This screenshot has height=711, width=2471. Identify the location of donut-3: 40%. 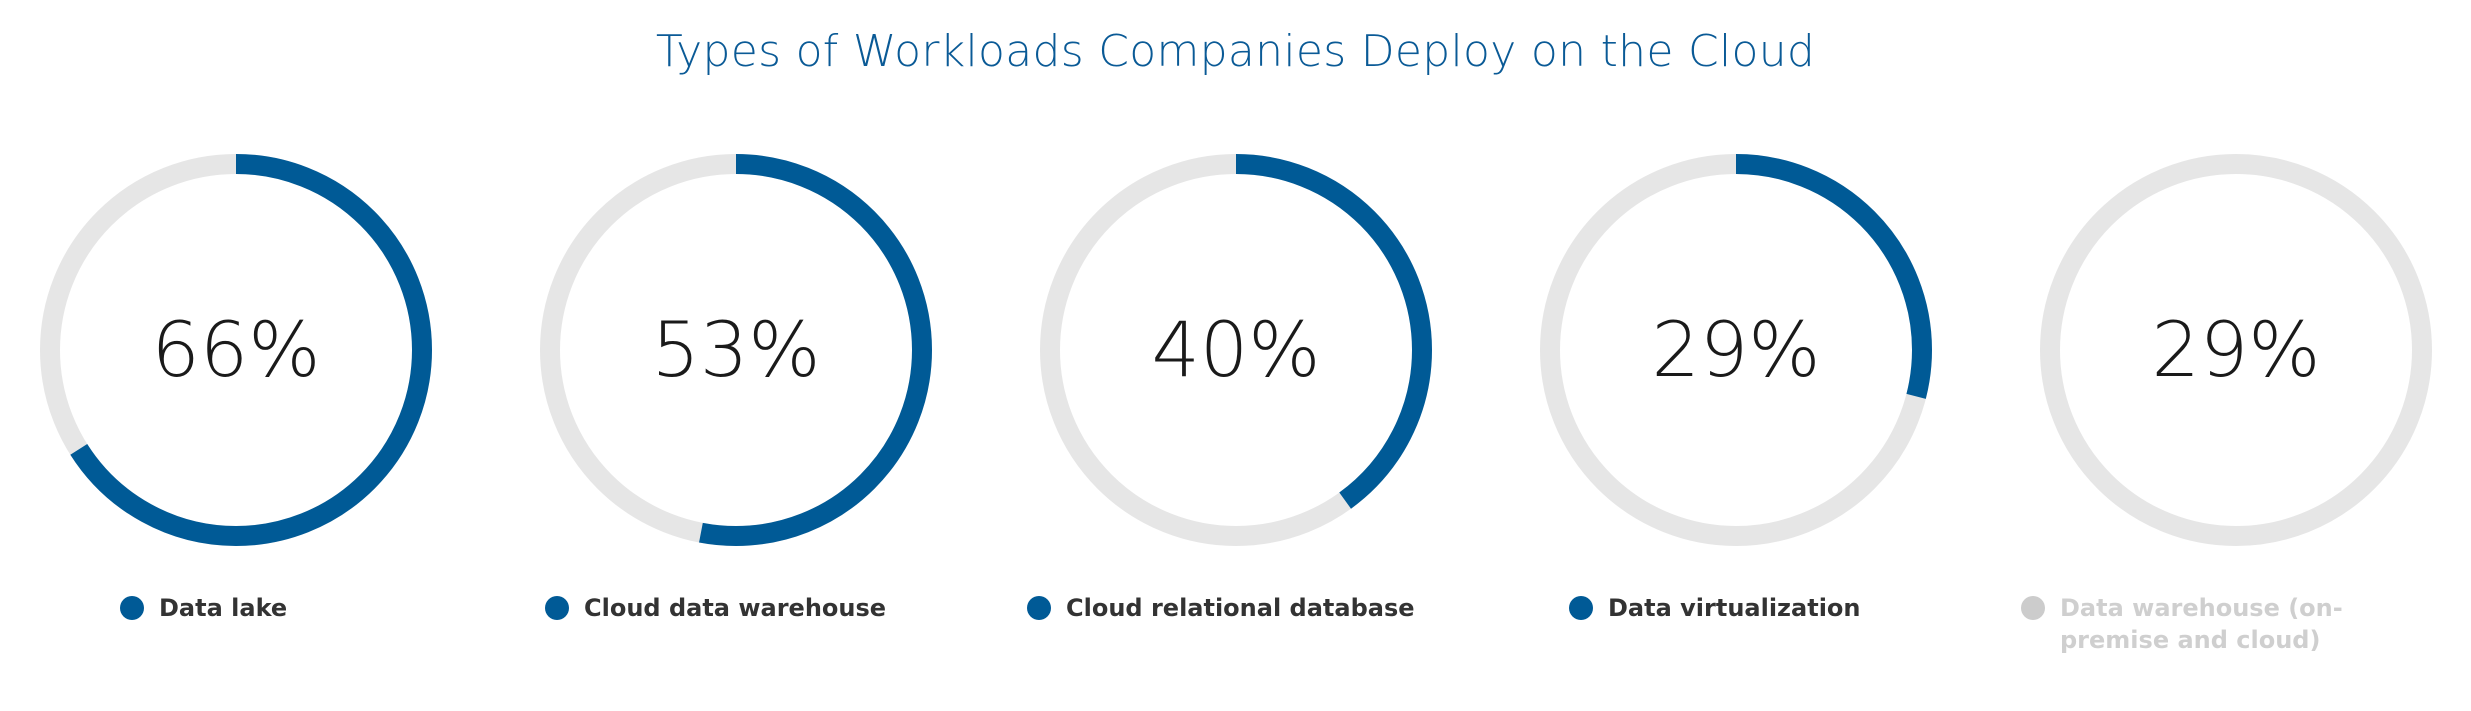
(1236, 350).